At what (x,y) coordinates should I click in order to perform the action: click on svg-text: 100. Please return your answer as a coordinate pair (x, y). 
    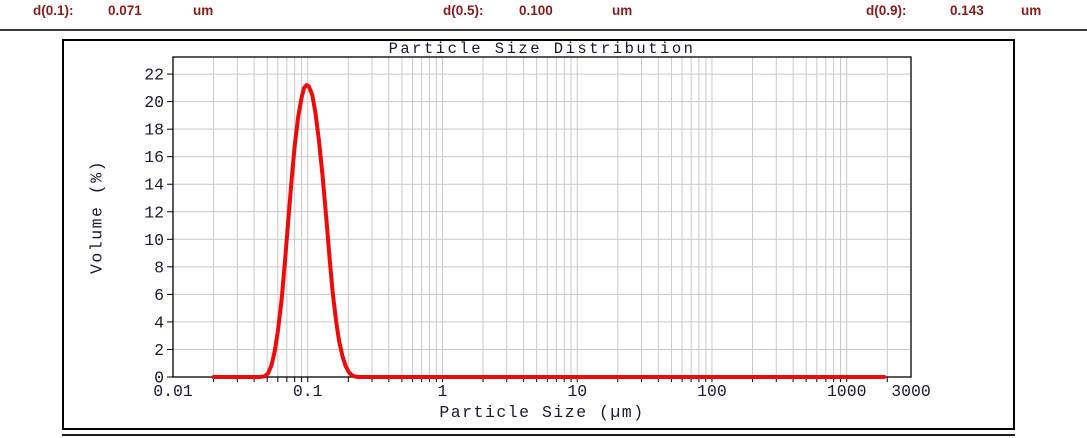
    Looking at the image, I should click on (712, 391).